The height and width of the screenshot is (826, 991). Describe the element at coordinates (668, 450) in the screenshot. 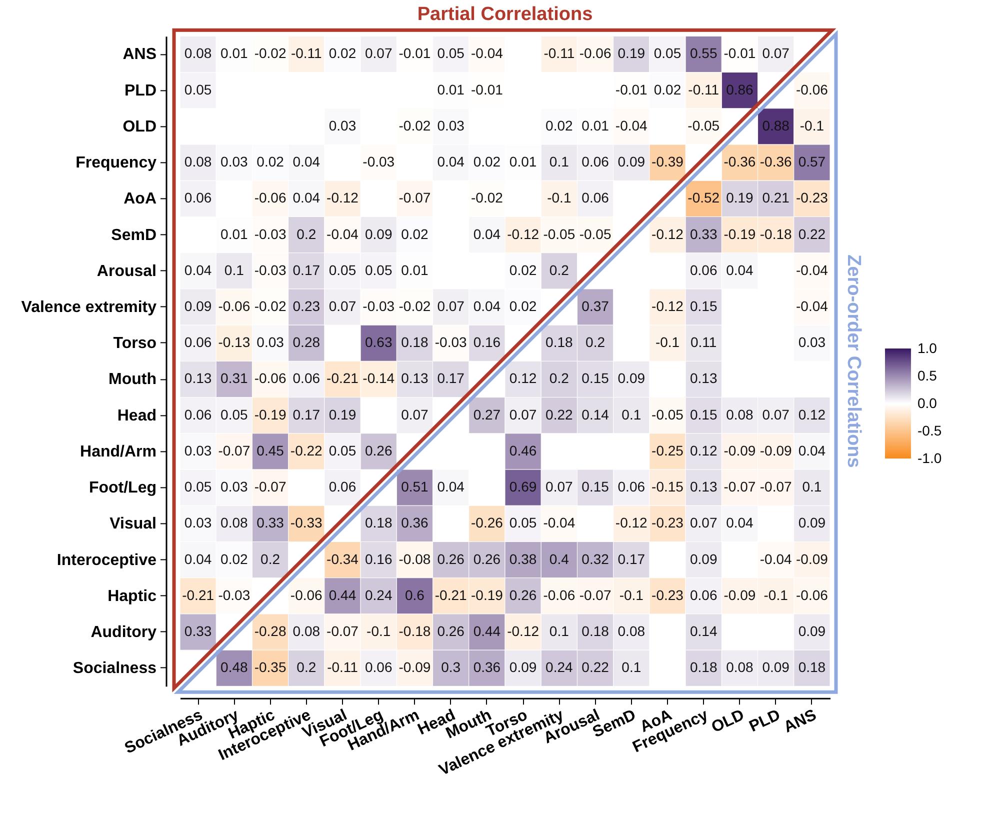

I see `data-label: -0.25` at that location.